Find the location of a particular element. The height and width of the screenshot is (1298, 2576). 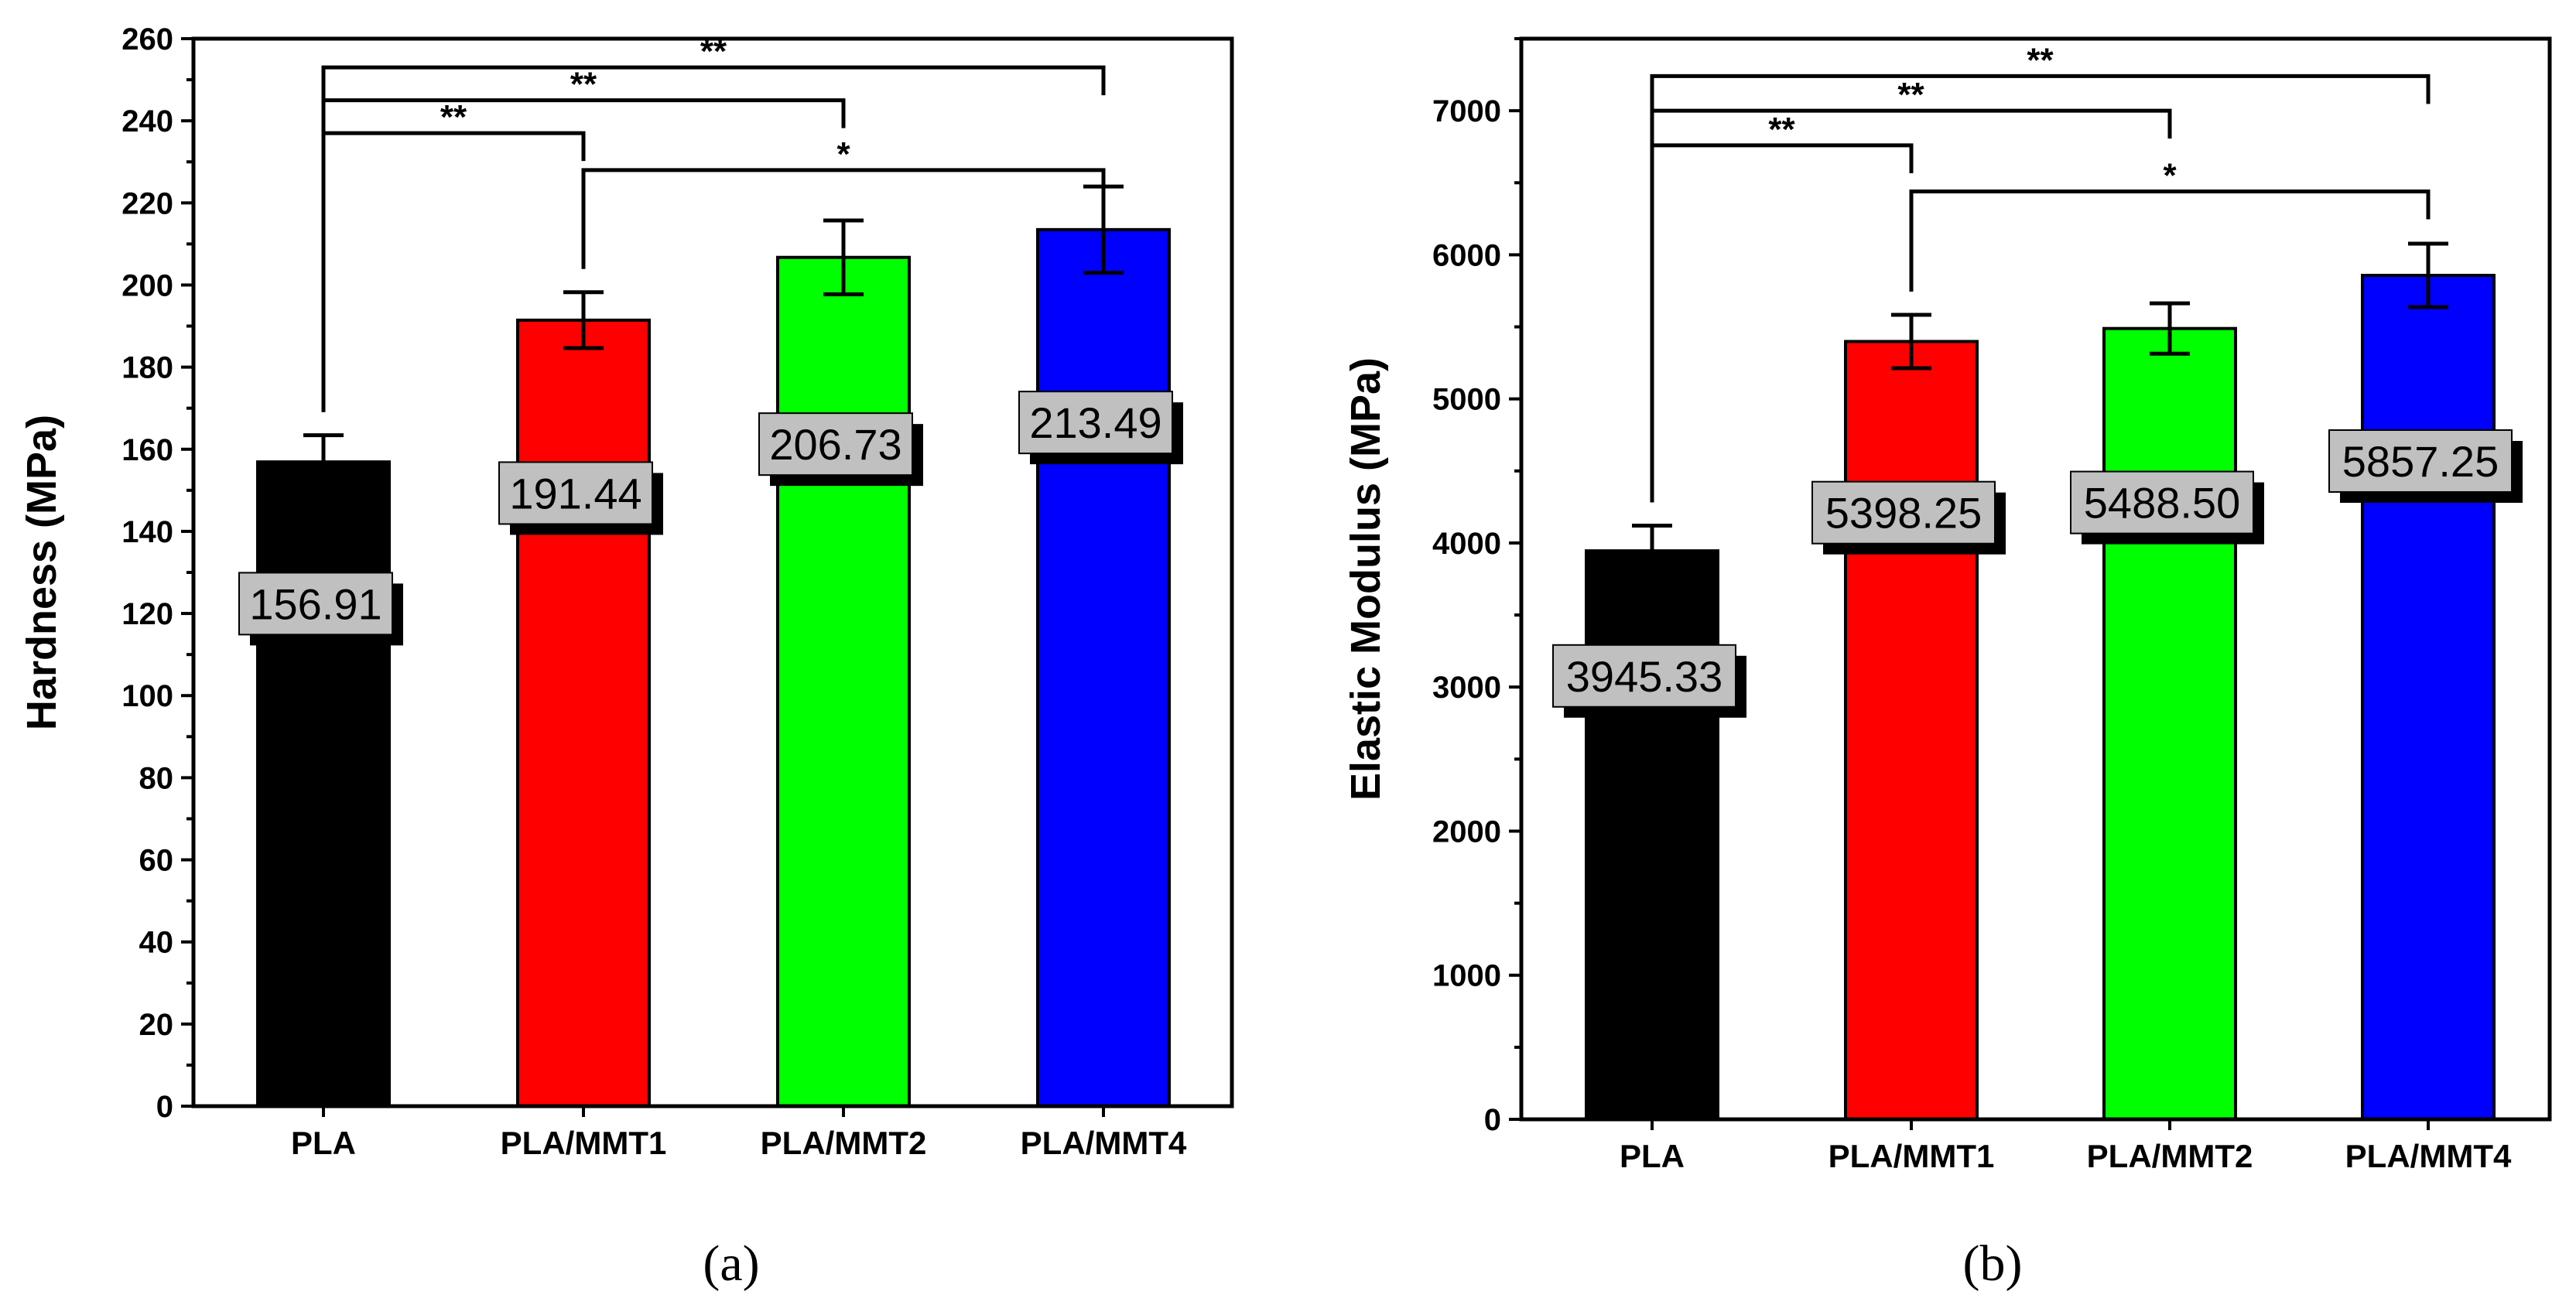

panel-a-y-tick-label: 100 is located at coordinates (147, 696).